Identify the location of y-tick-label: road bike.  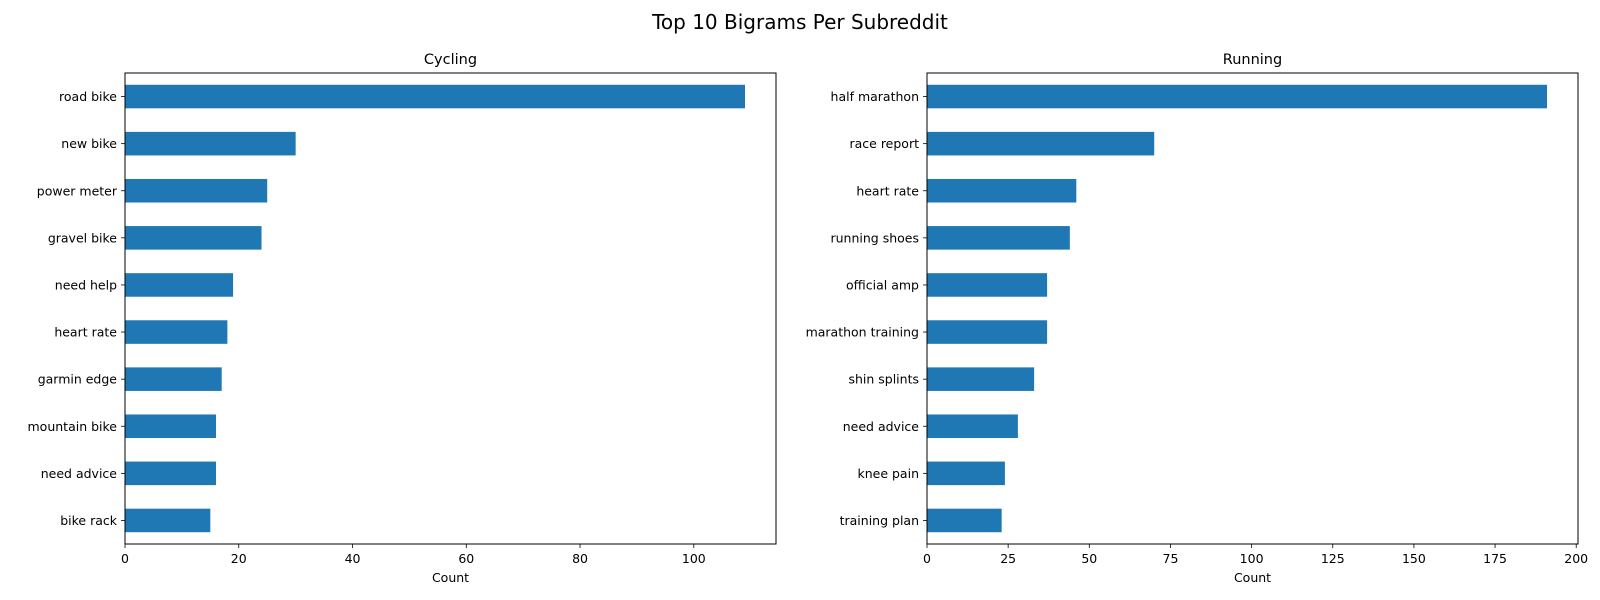
(88, 96).